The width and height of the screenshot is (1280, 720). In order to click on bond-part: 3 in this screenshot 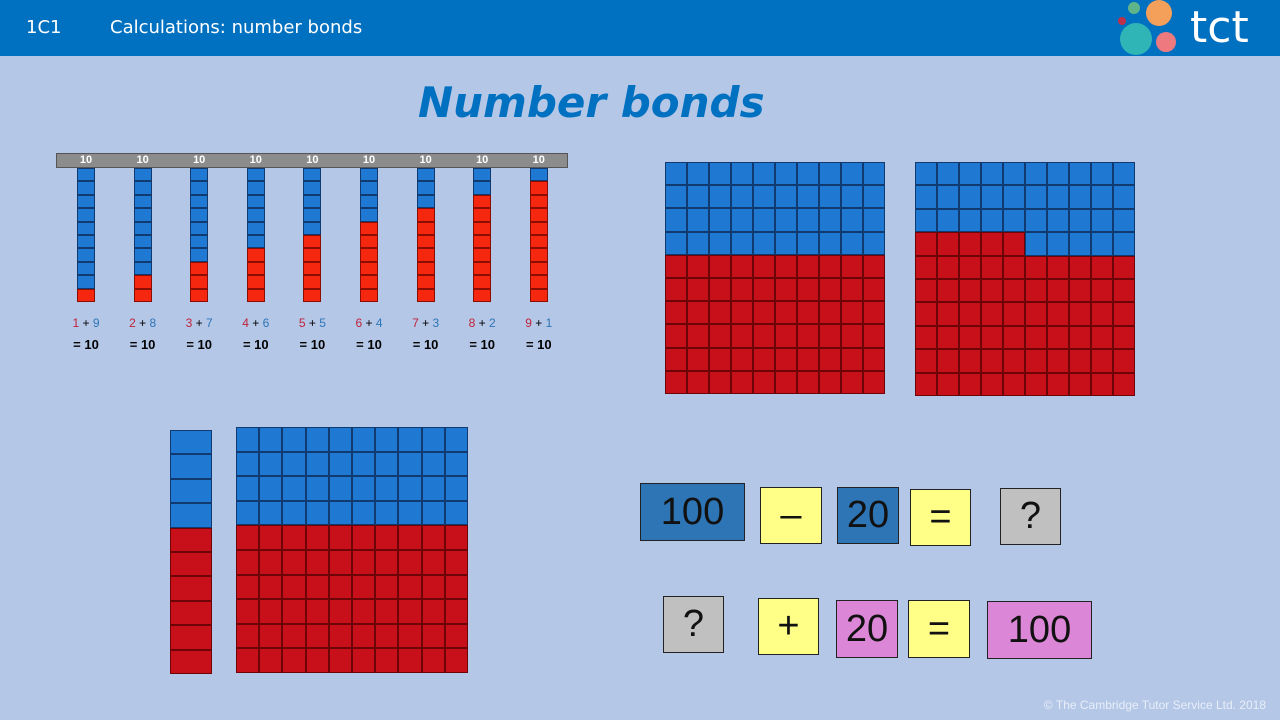, I will do `click(189, 323)`.